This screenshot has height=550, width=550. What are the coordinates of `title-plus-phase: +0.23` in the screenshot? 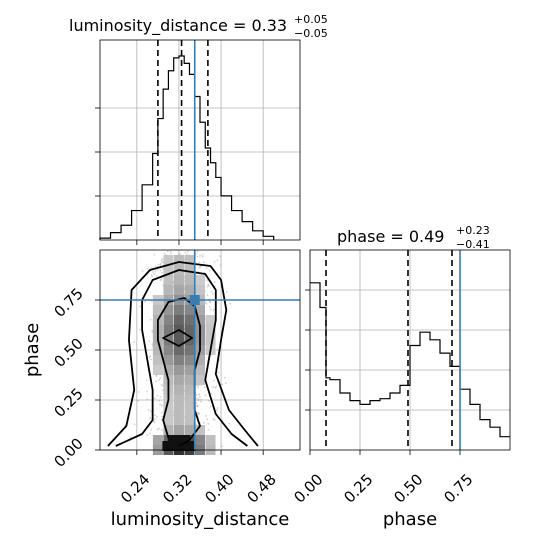 It's located at (473, 230).